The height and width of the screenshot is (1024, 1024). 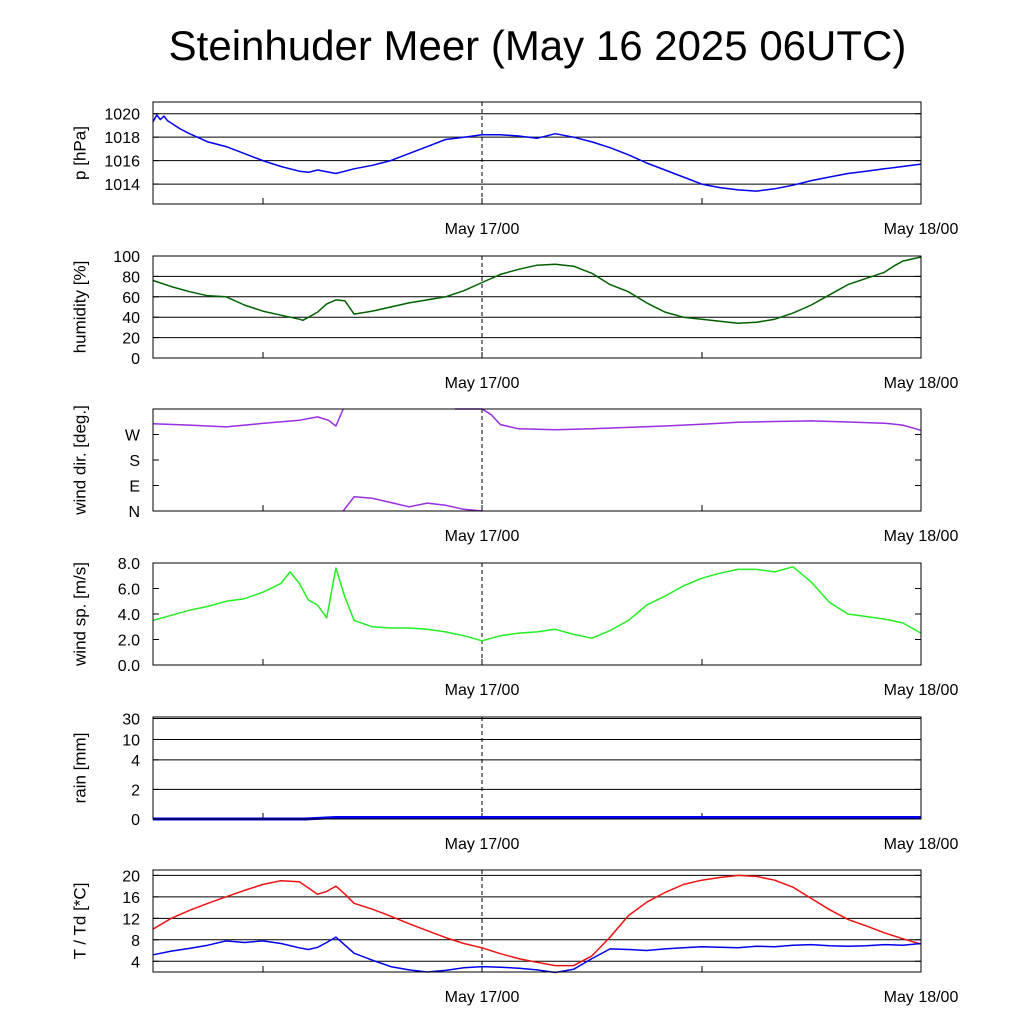 What do you see at coordinates (133, 436) in the screenshot?
I see `y-tick-label: W` at bounding box center [133, 436].